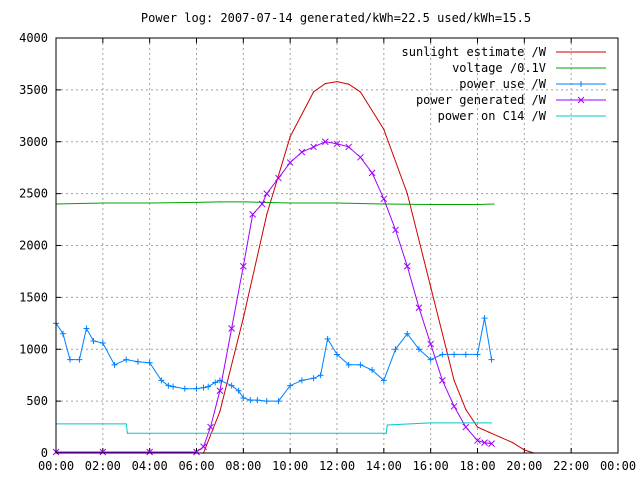  Describe the element at coordinates (33, 246) in the screenshot. I see `y-tick-label: 2000` at that location.